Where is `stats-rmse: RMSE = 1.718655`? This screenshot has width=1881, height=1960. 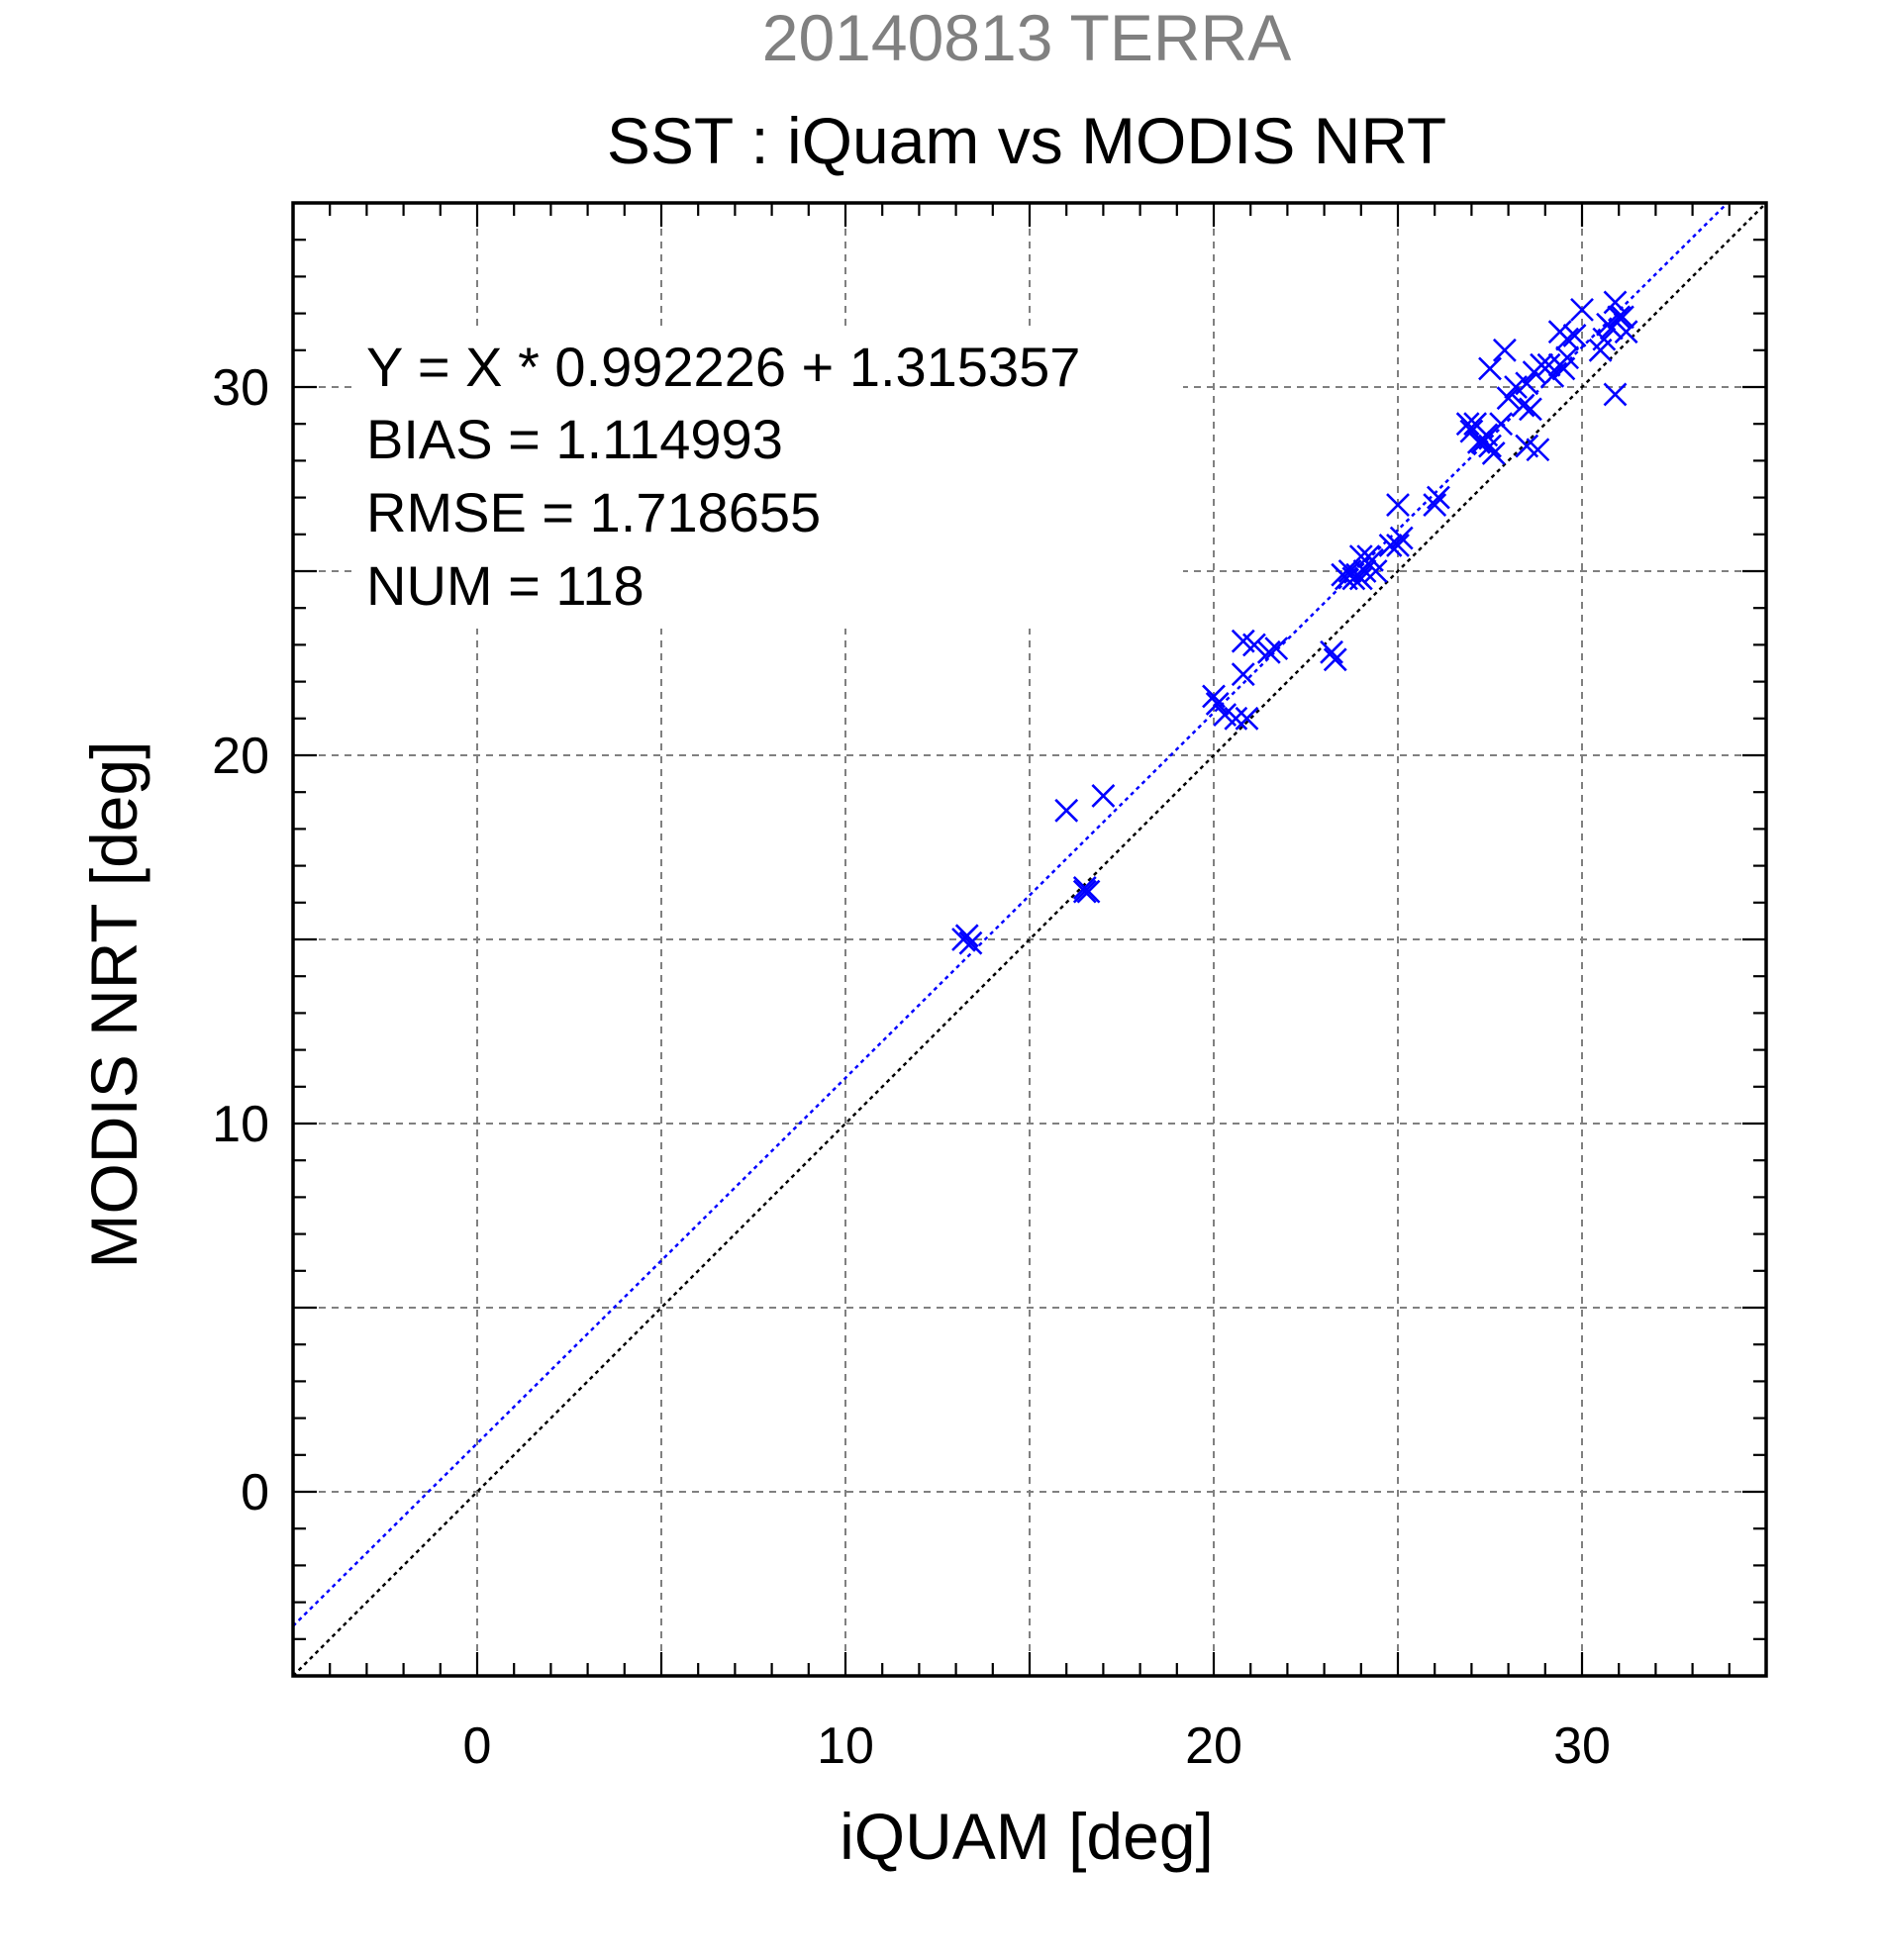
stats-rmse: RMSE = 1.718655 is located at coordinates (593, 512).